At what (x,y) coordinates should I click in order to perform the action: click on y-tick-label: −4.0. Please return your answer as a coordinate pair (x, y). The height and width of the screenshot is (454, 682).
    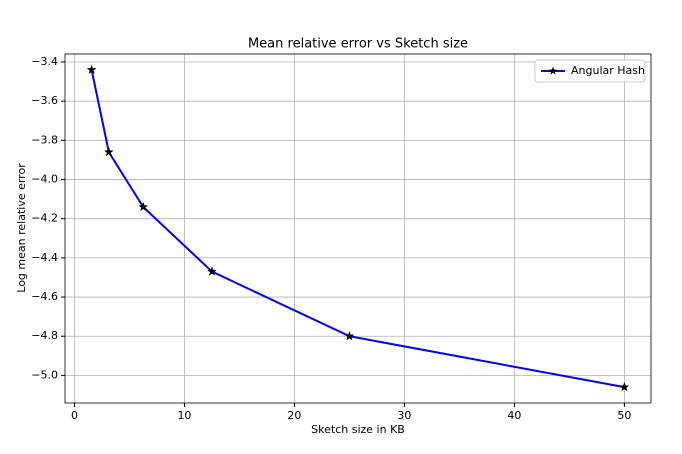
    Looking at the image, I should click on (44, 179).